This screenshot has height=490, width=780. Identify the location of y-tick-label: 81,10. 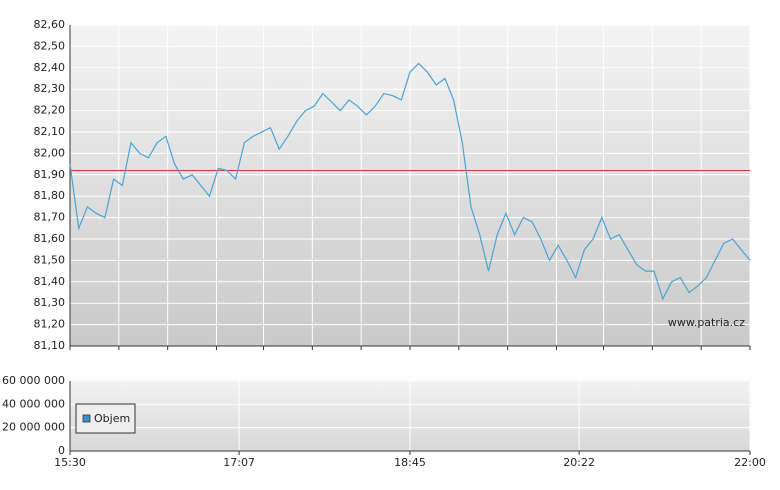
(50, 345).